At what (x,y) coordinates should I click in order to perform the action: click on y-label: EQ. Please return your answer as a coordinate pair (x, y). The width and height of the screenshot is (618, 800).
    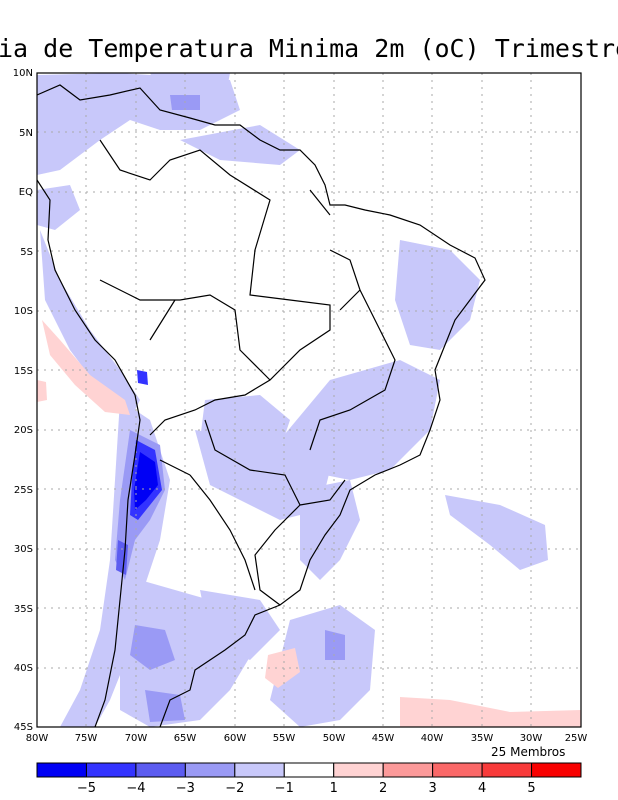
    Looking at the image, I should click on (26, 192).